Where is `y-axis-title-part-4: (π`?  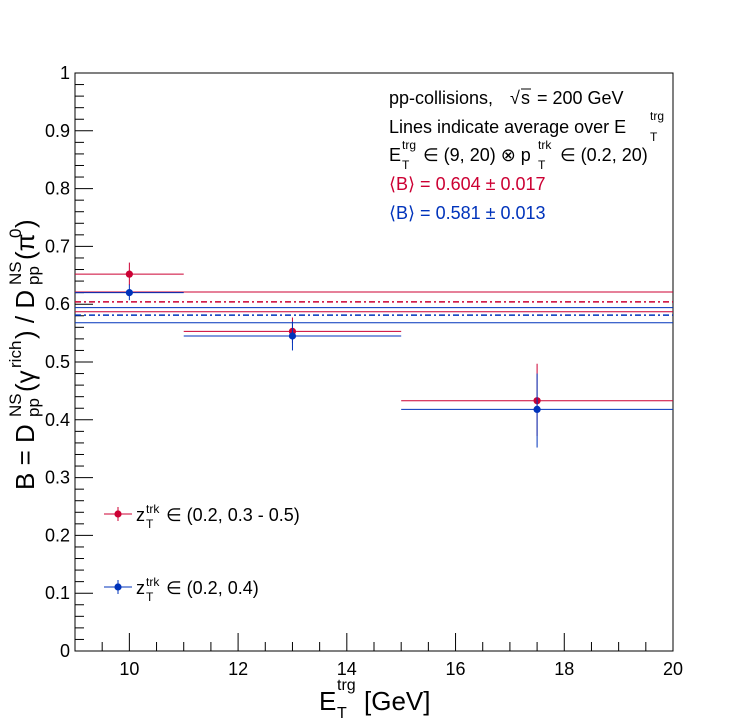
y-axis-title-part-4: (π is located at coordinates (25, 246).